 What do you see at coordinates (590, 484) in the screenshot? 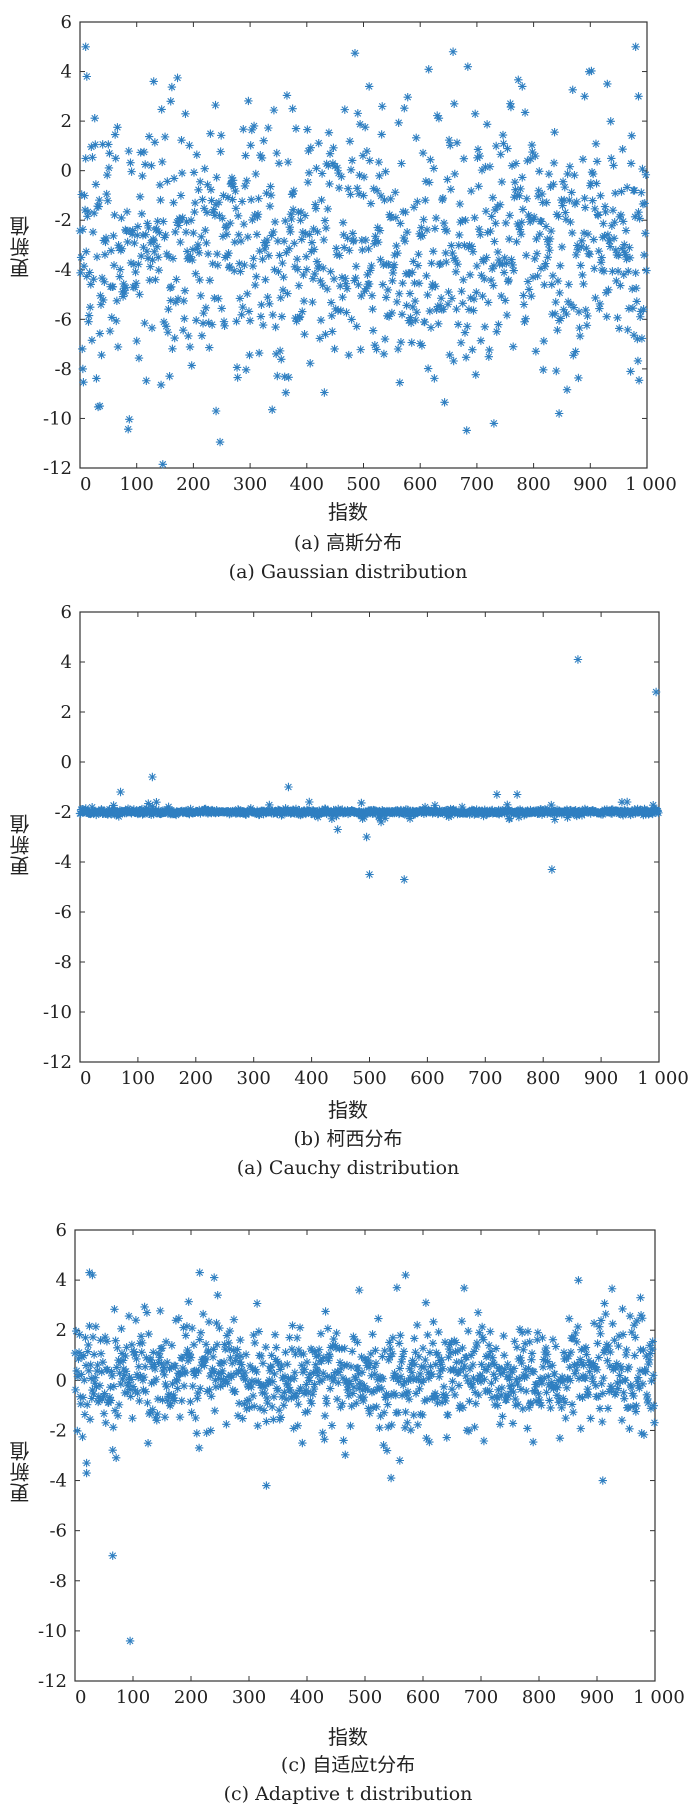
I see `x-tick-label: 900` at bounding box center [590, 484].